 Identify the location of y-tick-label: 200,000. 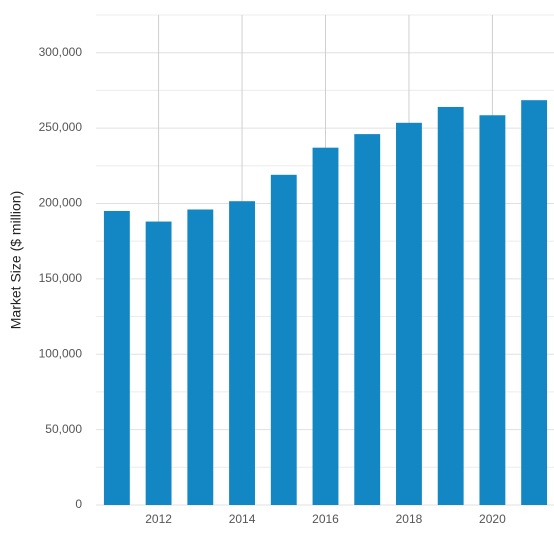
(61, 203).